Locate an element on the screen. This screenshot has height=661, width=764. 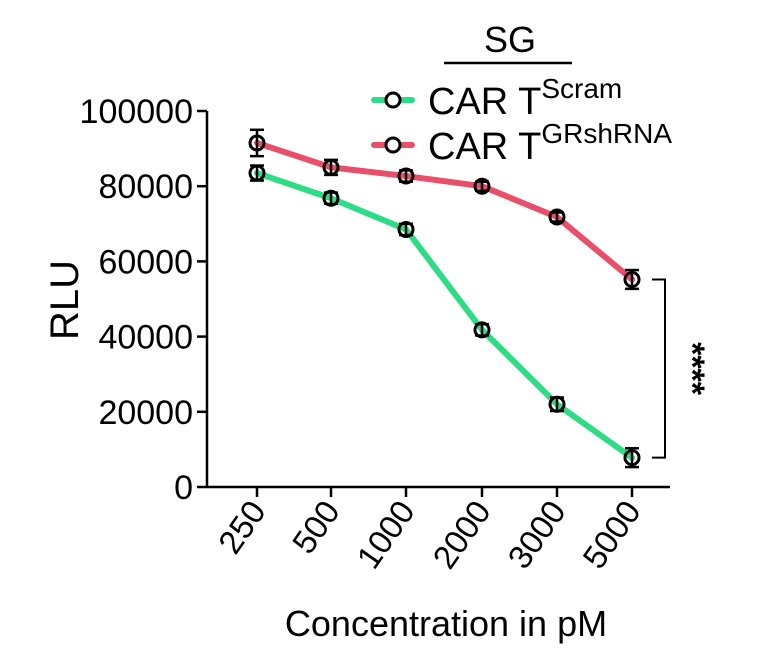
y-tick-label: 80000 is located at coordinates (145, 187).